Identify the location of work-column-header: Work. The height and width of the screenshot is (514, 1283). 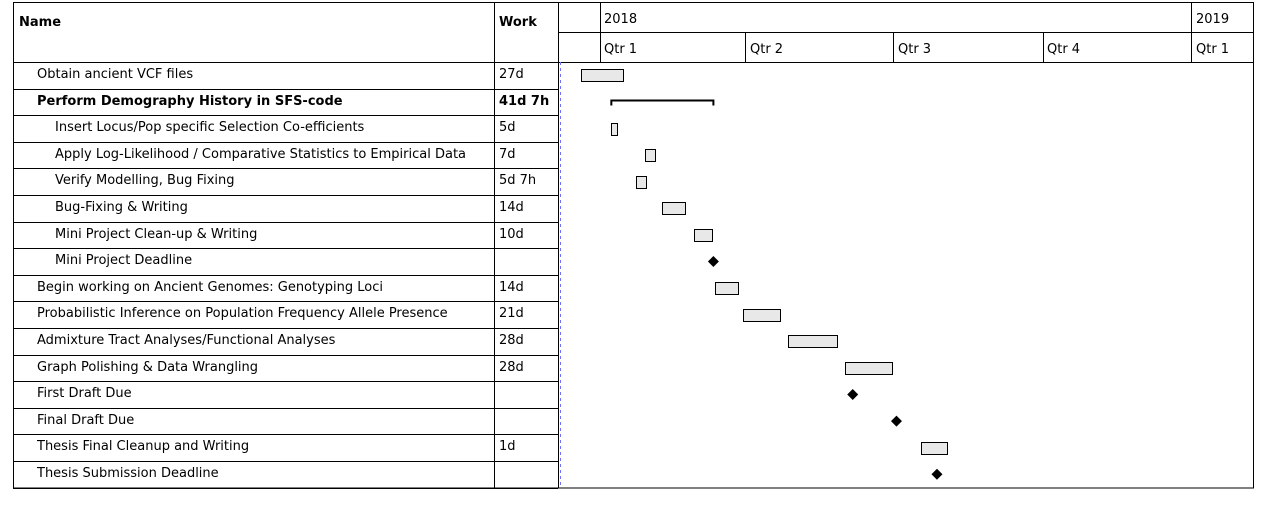
(518, 22).